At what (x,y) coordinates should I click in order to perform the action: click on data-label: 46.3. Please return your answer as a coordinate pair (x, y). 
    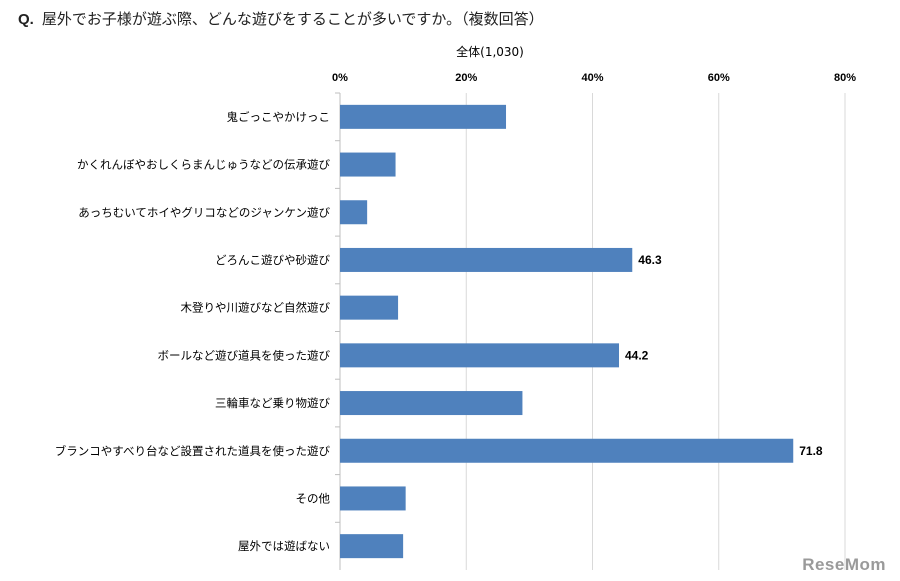
    Looking at the image, I should click on (650, 260).